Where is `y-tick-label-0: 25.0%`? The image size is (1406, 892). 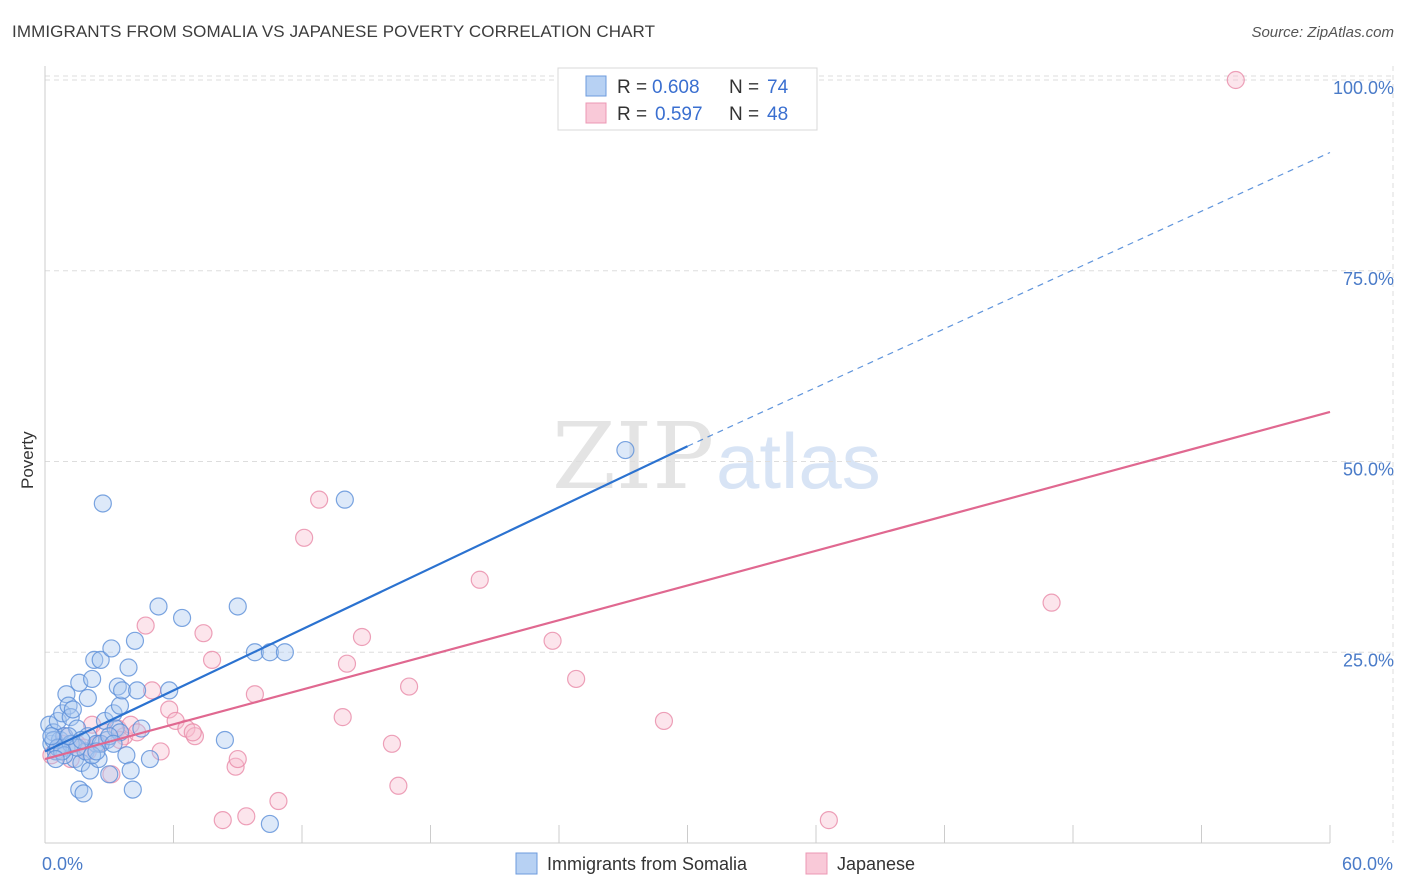
y-tick-label-0: 25.0% is located at coordinates (1368, 660).